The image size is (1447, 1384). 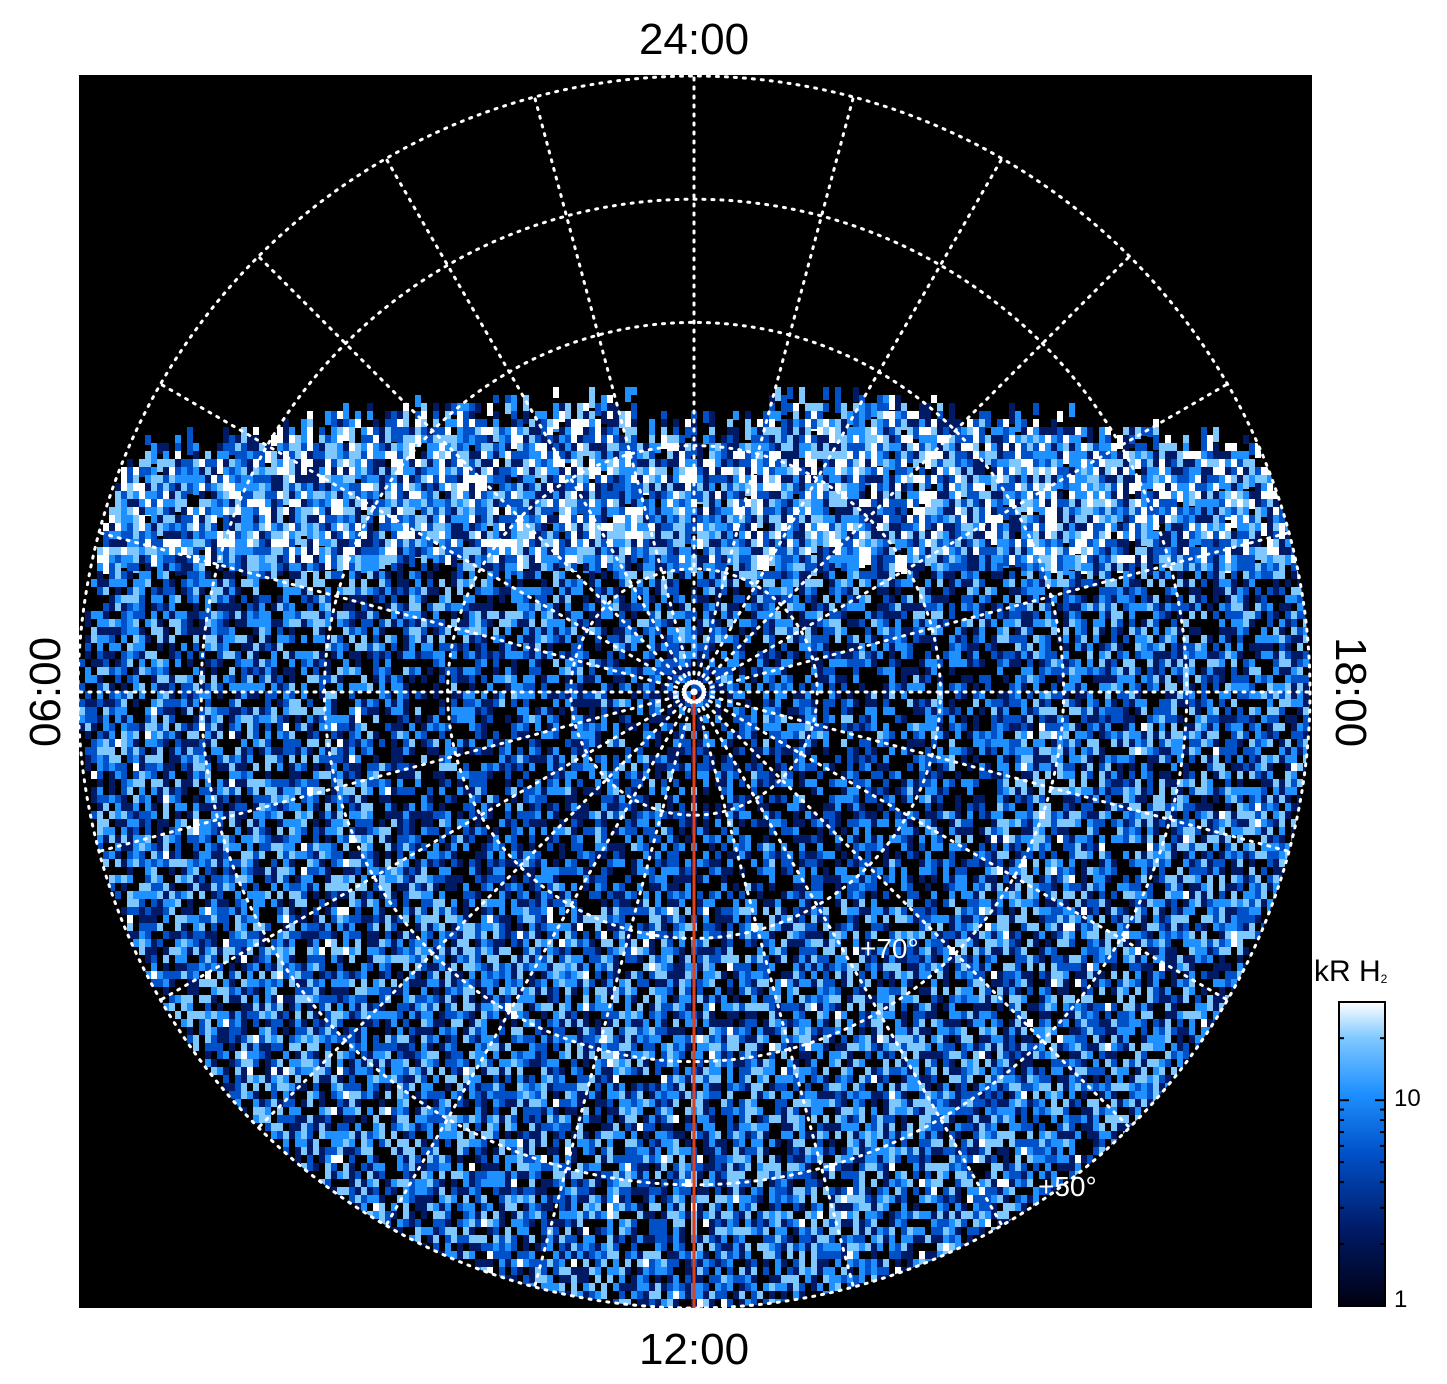 I want to click on colorbar-title-text: kR H, so click(x=1347, y=971).